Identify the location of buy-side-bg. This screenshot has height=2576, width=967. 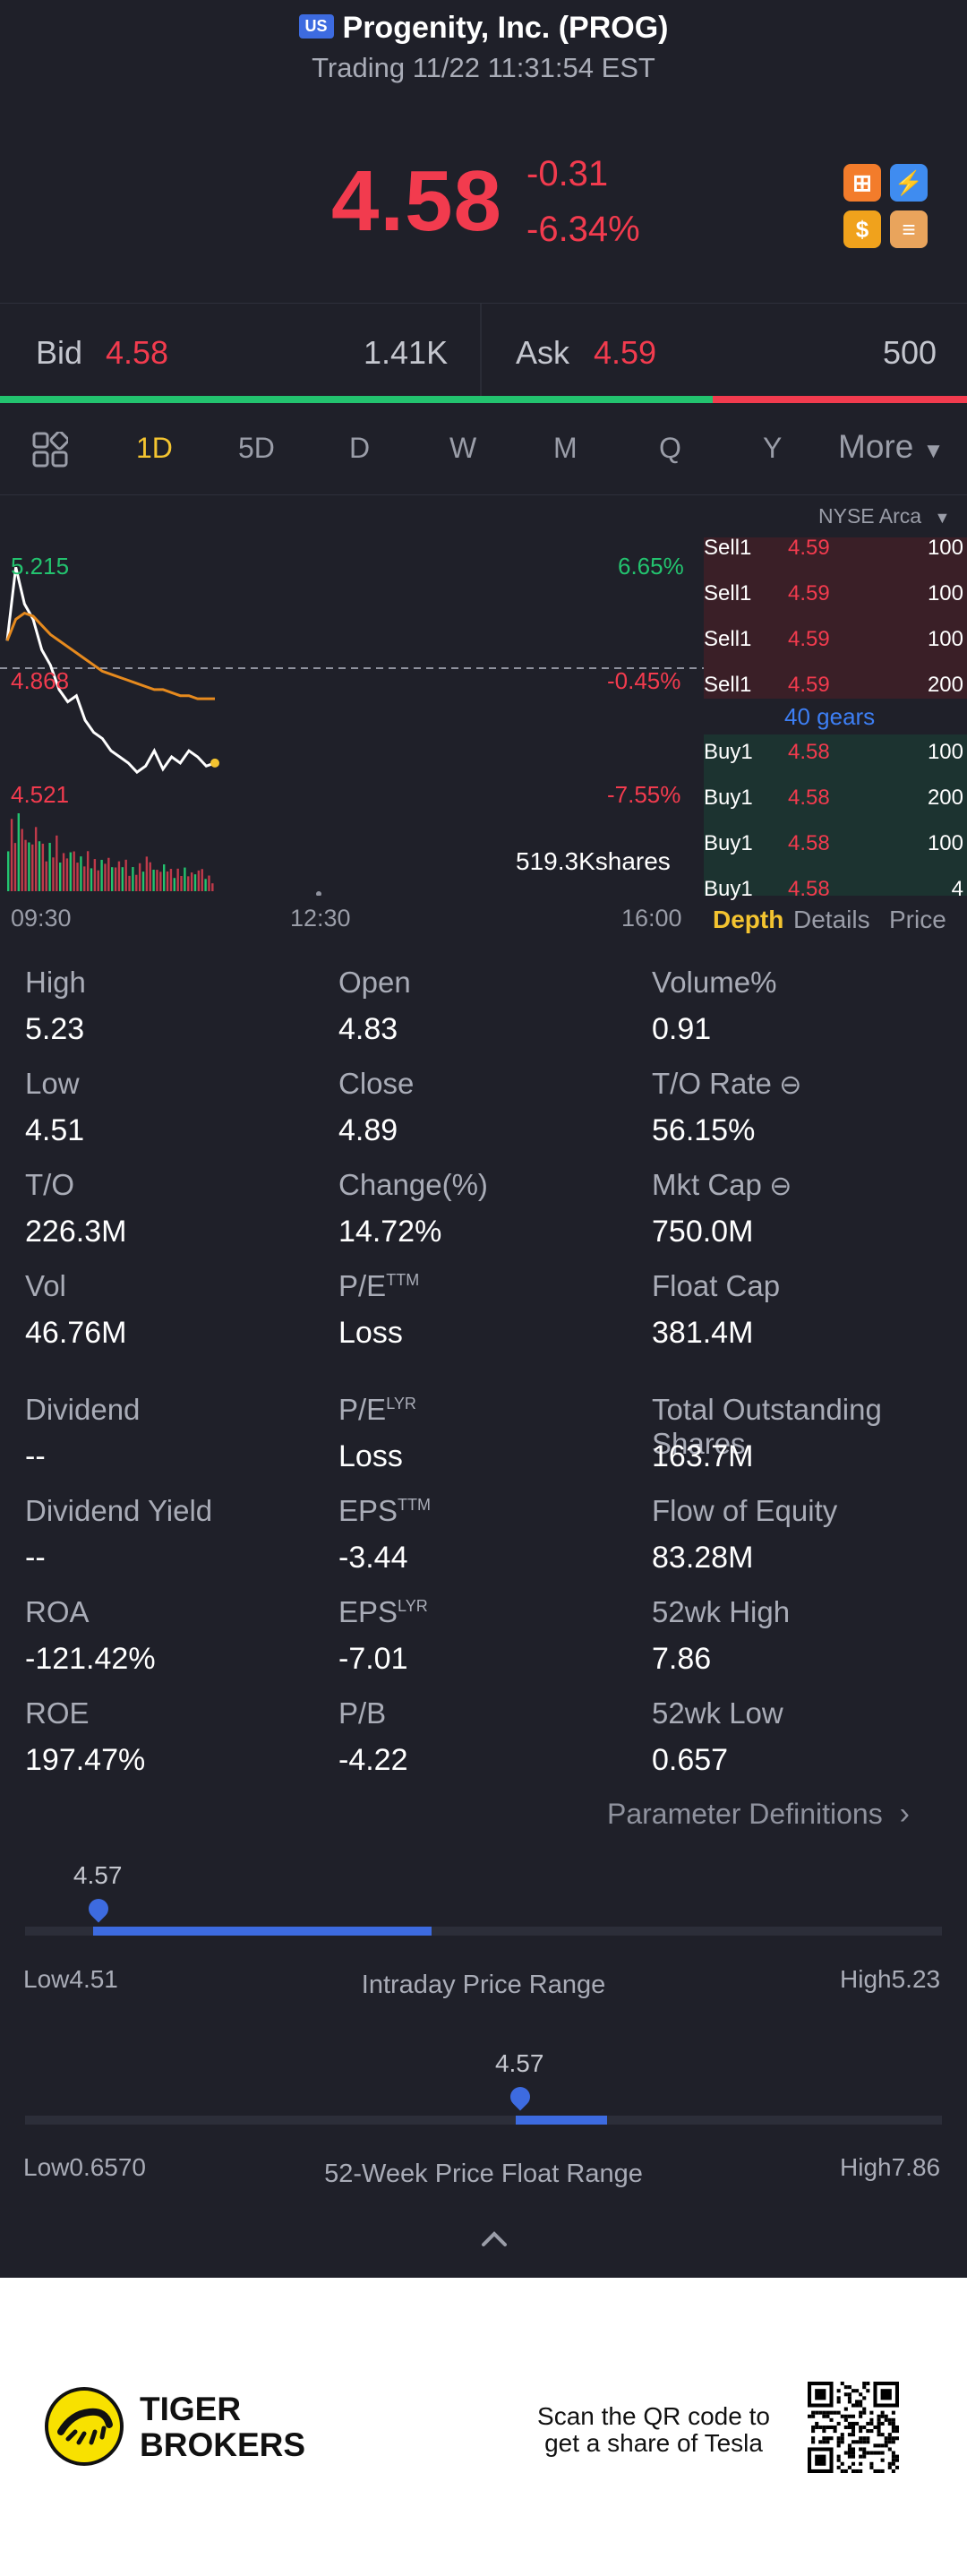
(835, 815).